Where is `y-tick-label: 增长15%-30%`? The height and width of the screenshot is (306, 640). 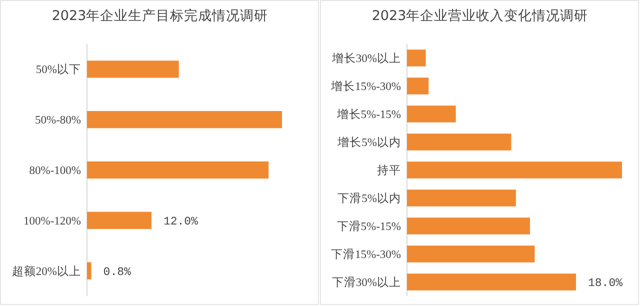 y-tick-label: 增长15%-30% is located at coordinates (366, 86).